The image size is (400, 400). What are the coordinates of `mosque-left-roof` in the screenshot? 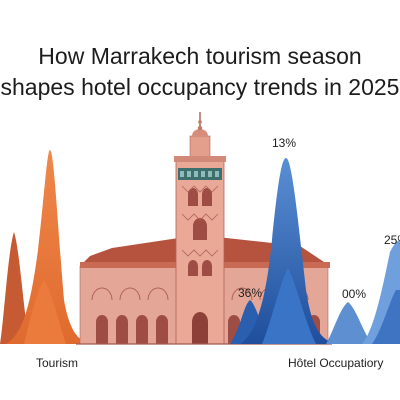 It's located at (136, 251).